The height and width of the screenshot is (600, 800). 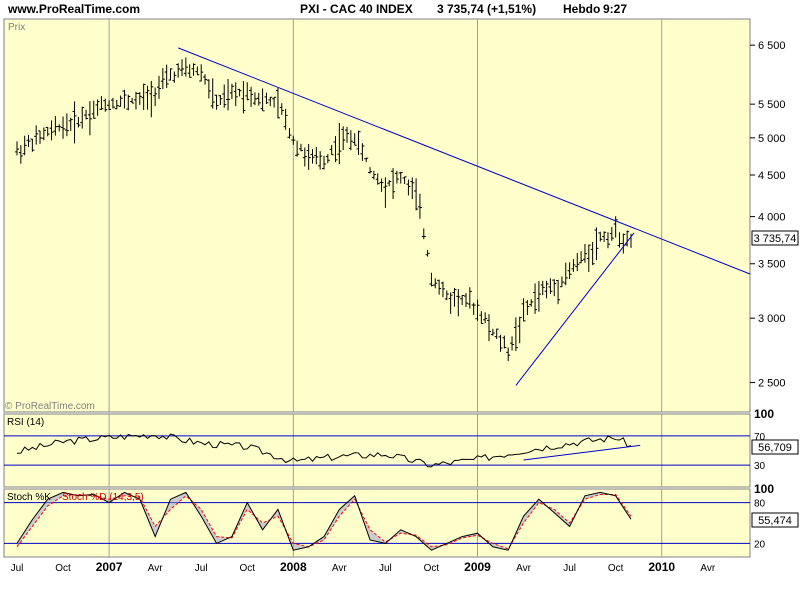 I want to click on price-tick-label: 5 500, so click(x=772, y=105).